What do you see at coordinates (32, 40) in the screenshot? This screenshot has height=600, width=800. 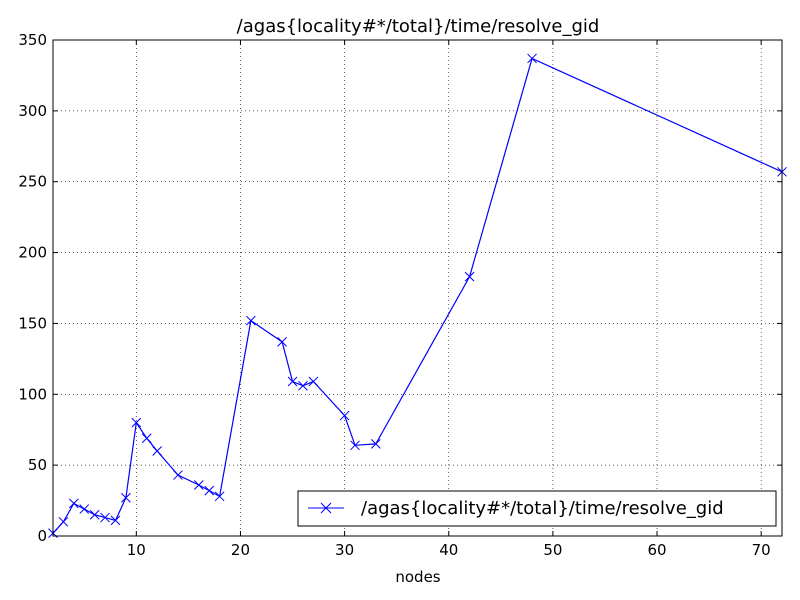 I see `y-tick-label: 350` at bounding box center [32, 40].